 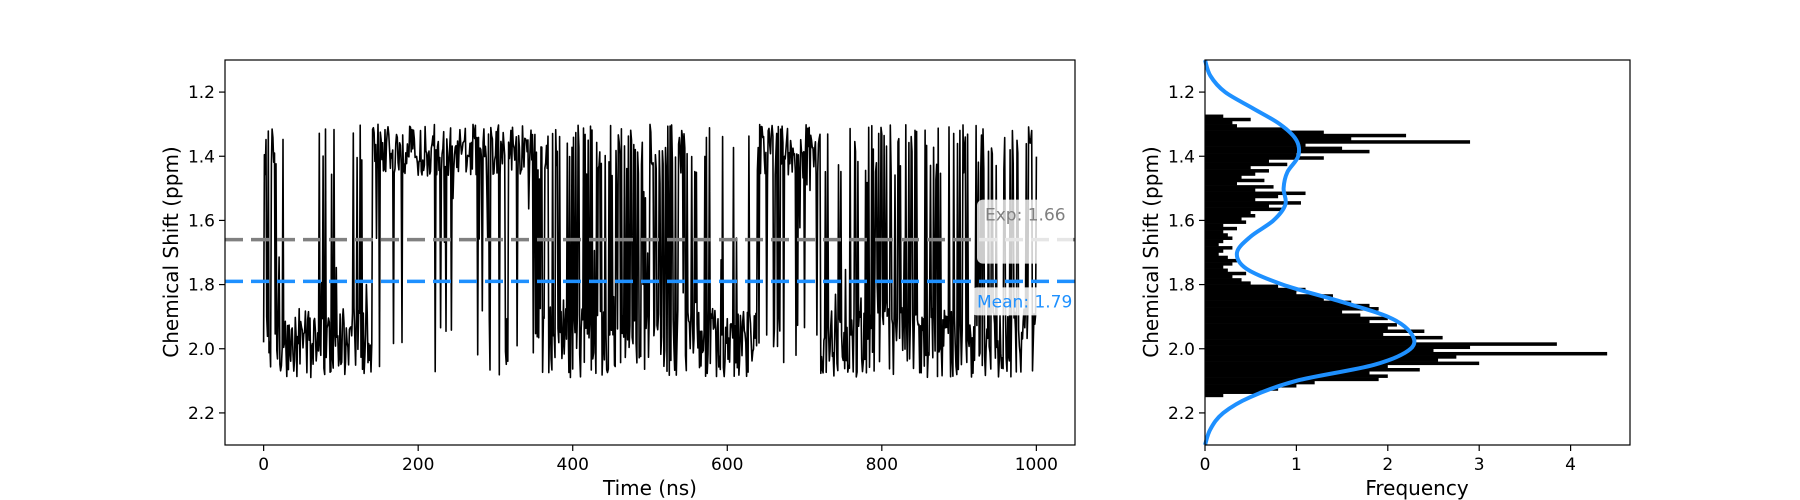 I want to click on histogram-y-tick-label: 1.6, so click(x=1181, y=221).